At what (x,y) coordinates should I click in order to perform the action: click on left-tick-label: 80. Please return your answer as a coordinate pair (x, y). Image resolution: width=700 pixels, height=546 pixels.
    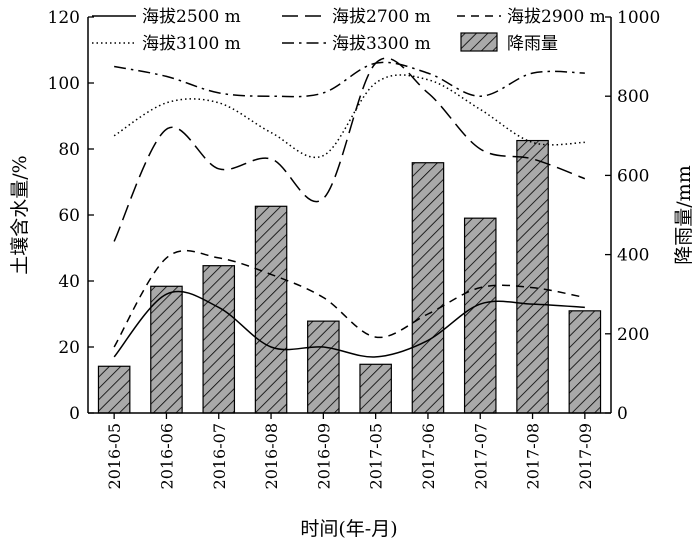
    Looking at the image, I should click on (69, 150).